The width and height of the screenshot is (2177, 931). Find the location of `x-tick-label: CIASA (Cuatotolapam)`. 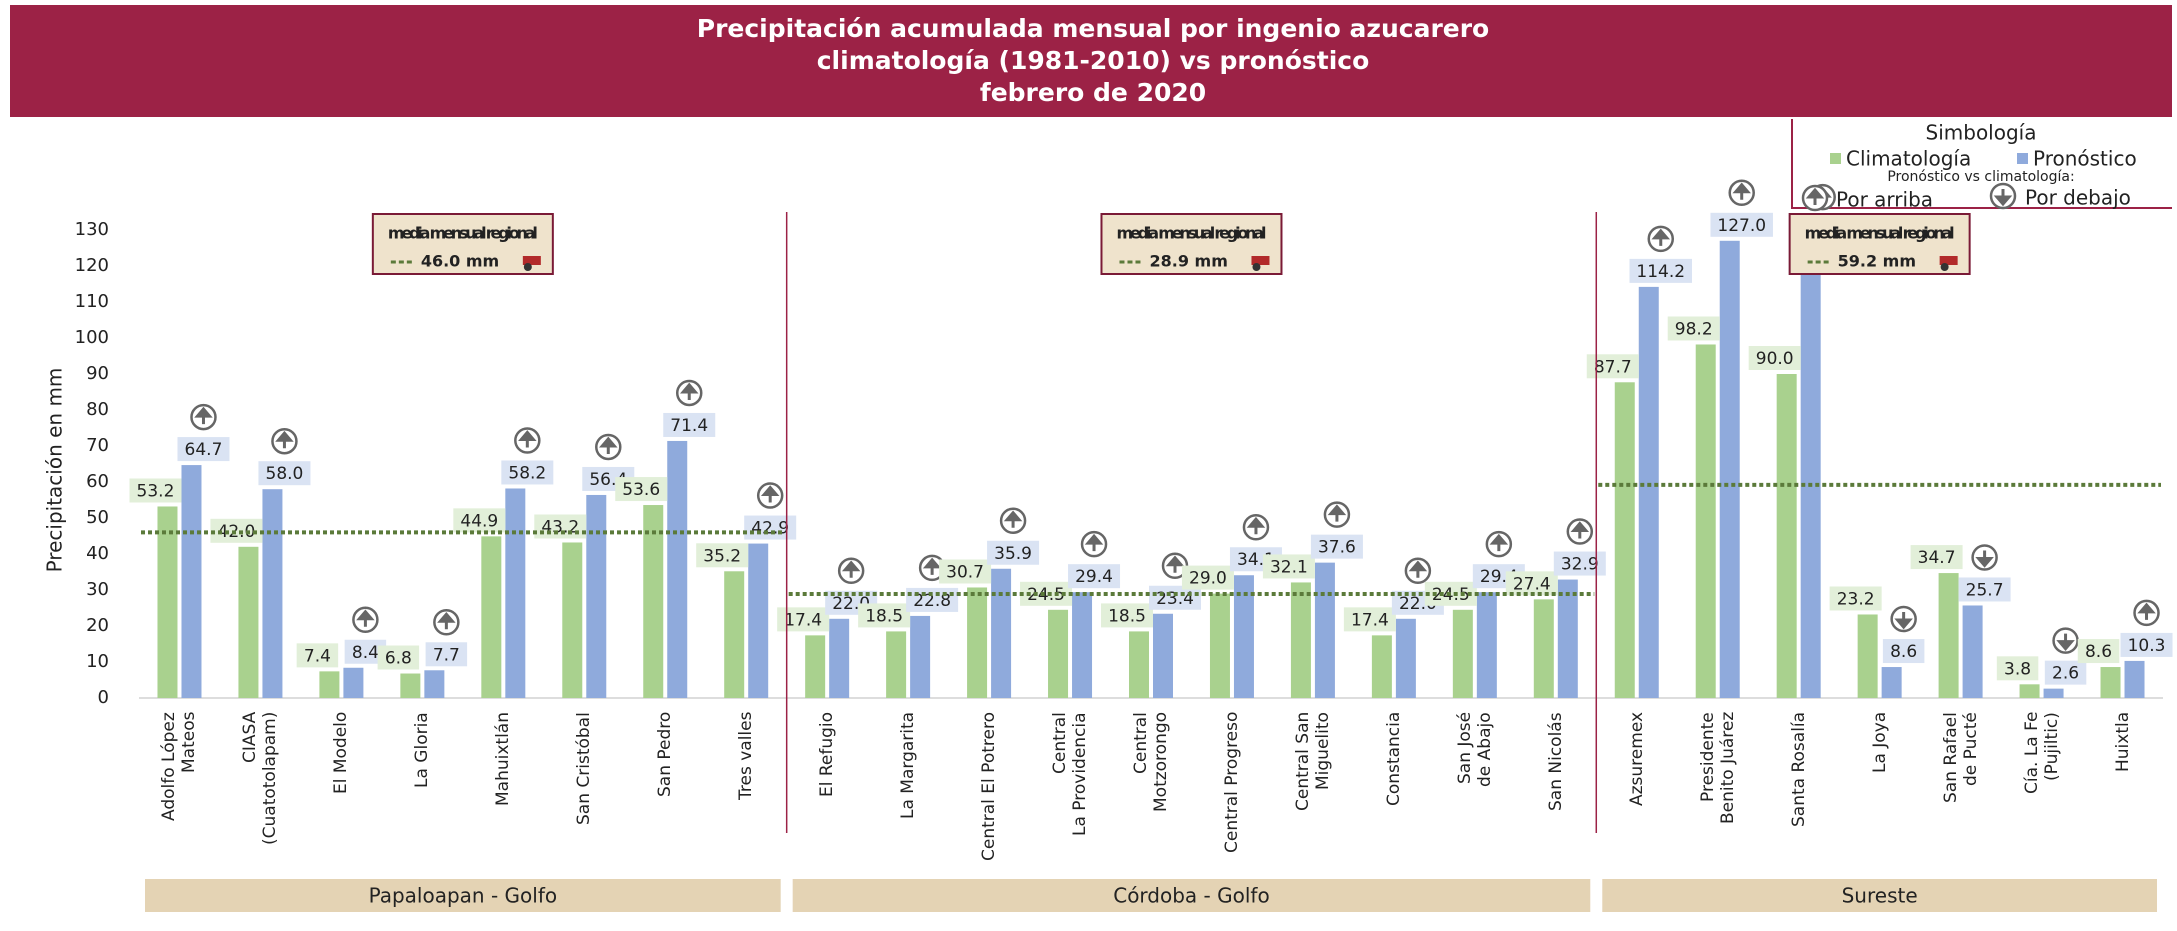

x-tick-label: CIASA (Cuatotolapam) is located at coordinates (260, 779).